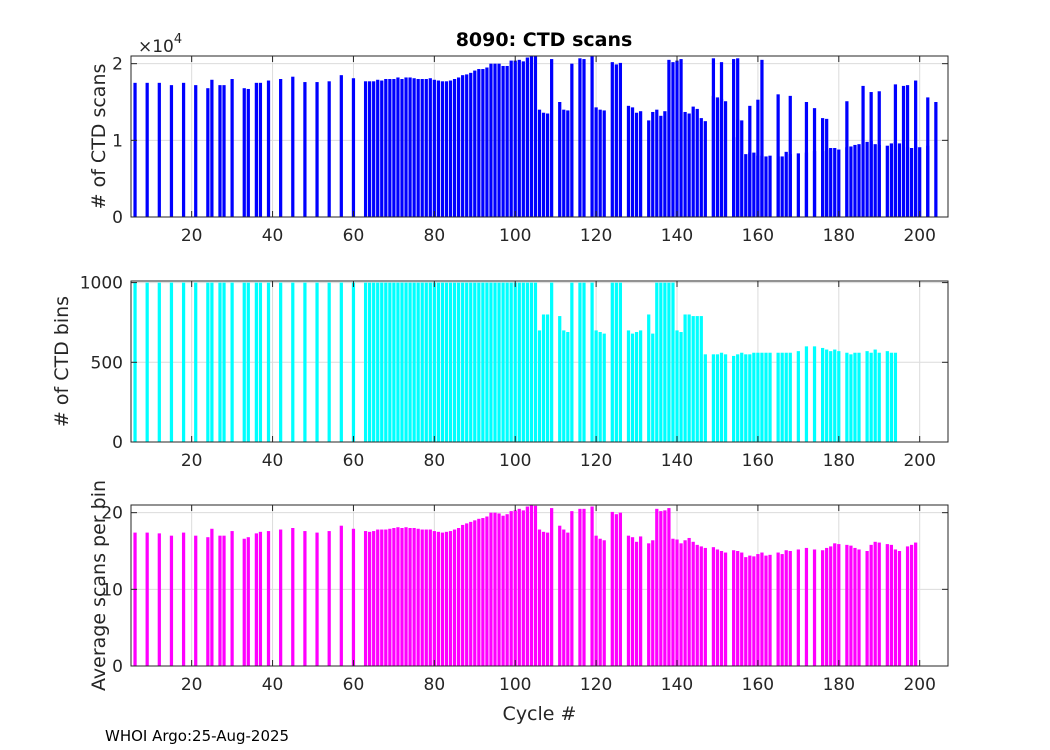  Describe the element at coordinates (596, 236) in the screenshot. I see `x-tick-label: 120` at that location.